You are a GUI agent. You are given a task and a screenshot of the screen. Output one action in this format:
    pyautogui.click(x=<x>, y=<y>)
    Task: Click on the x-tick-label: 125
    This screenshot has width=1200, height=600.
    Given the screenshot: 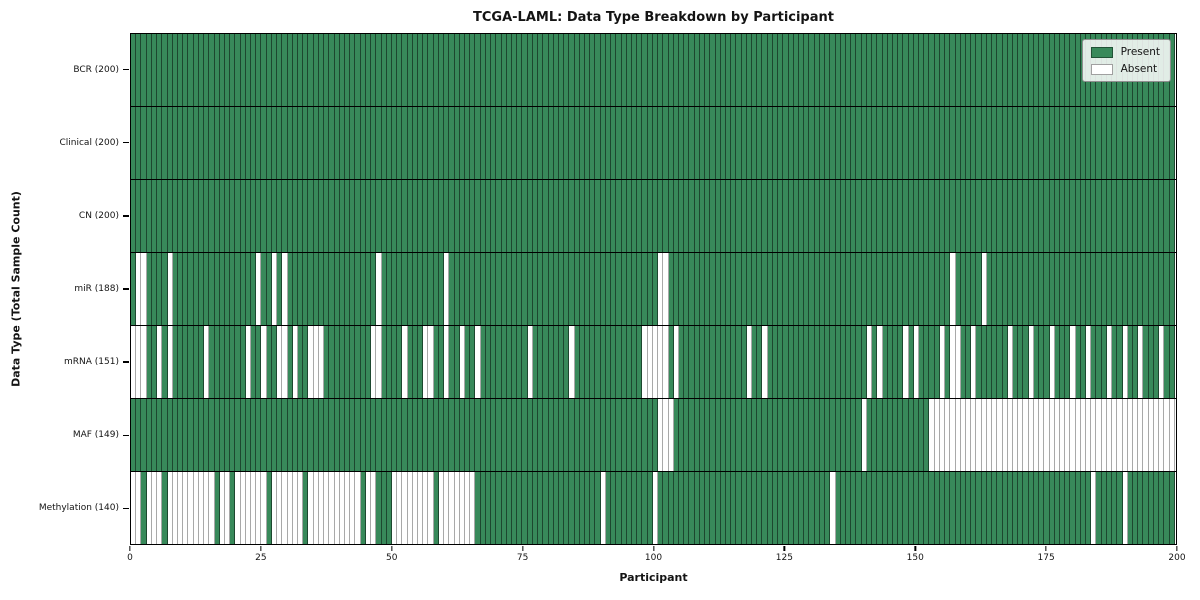 What is the action you would take?
    pyautogui.click(x=784, y=558)
    